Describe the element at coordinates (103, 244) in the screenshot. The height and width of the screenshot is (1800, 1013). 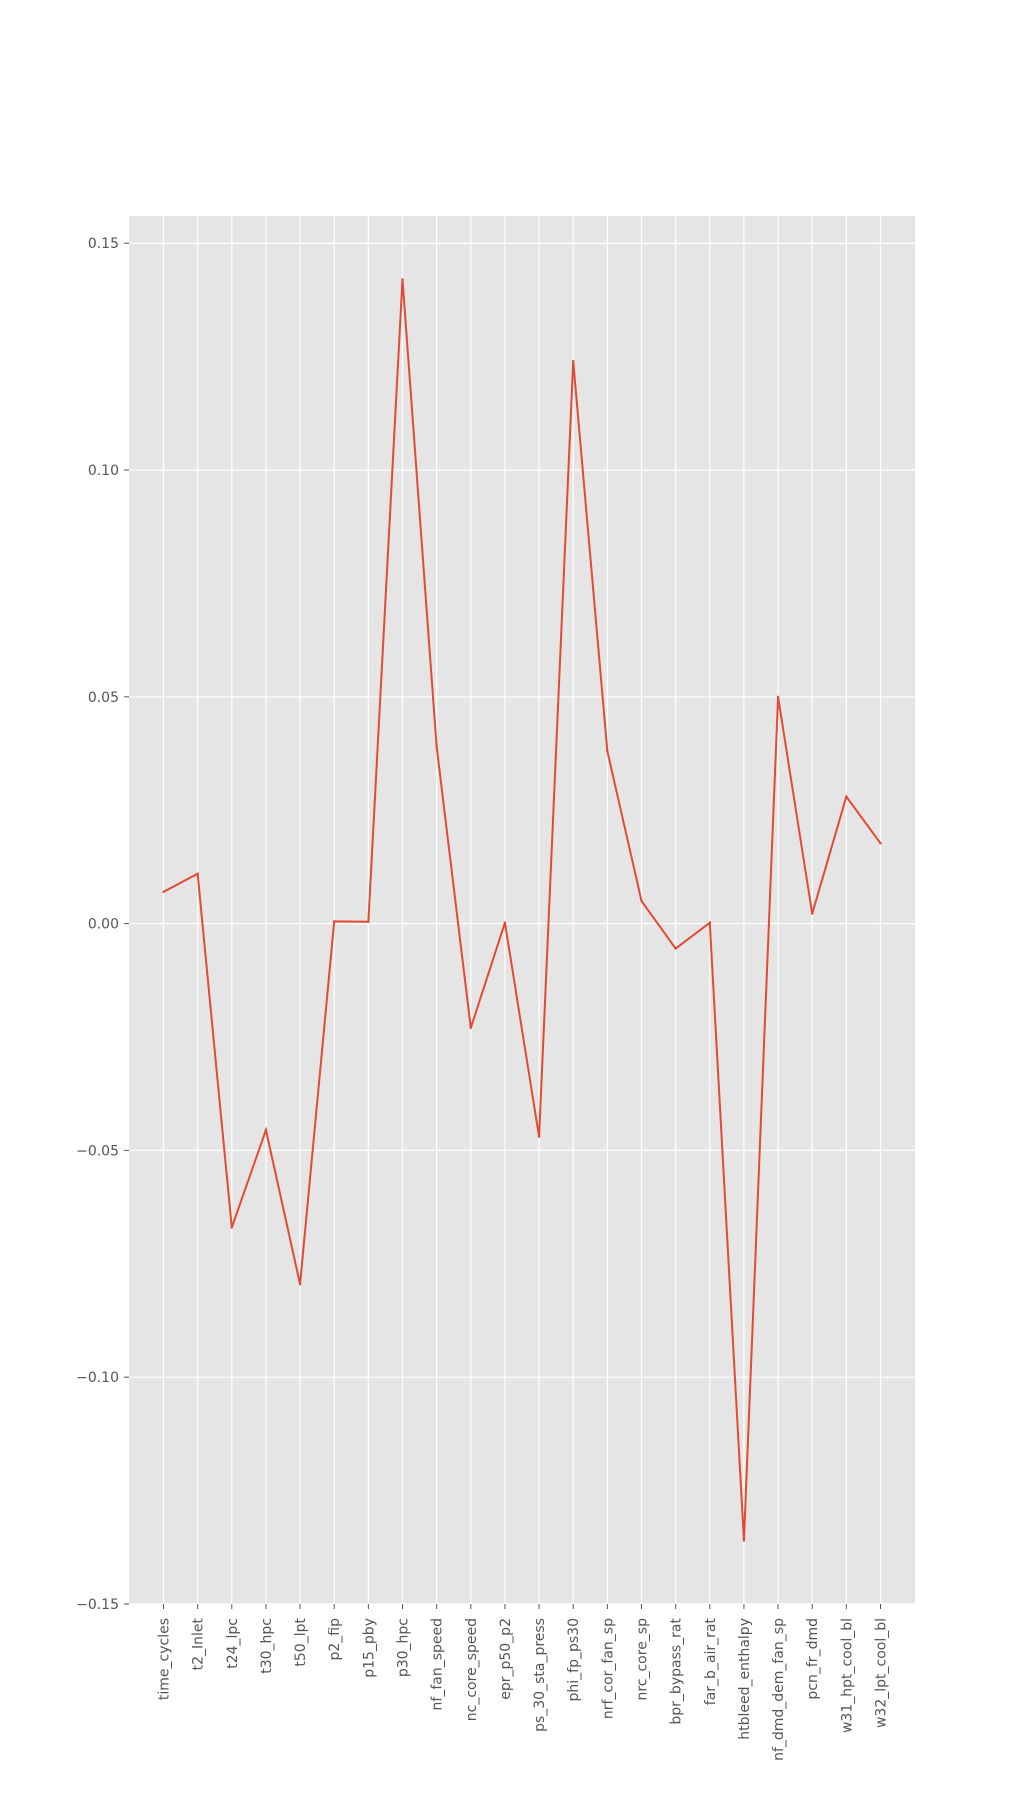
I see `y-tick-label: 0.15` at that location.